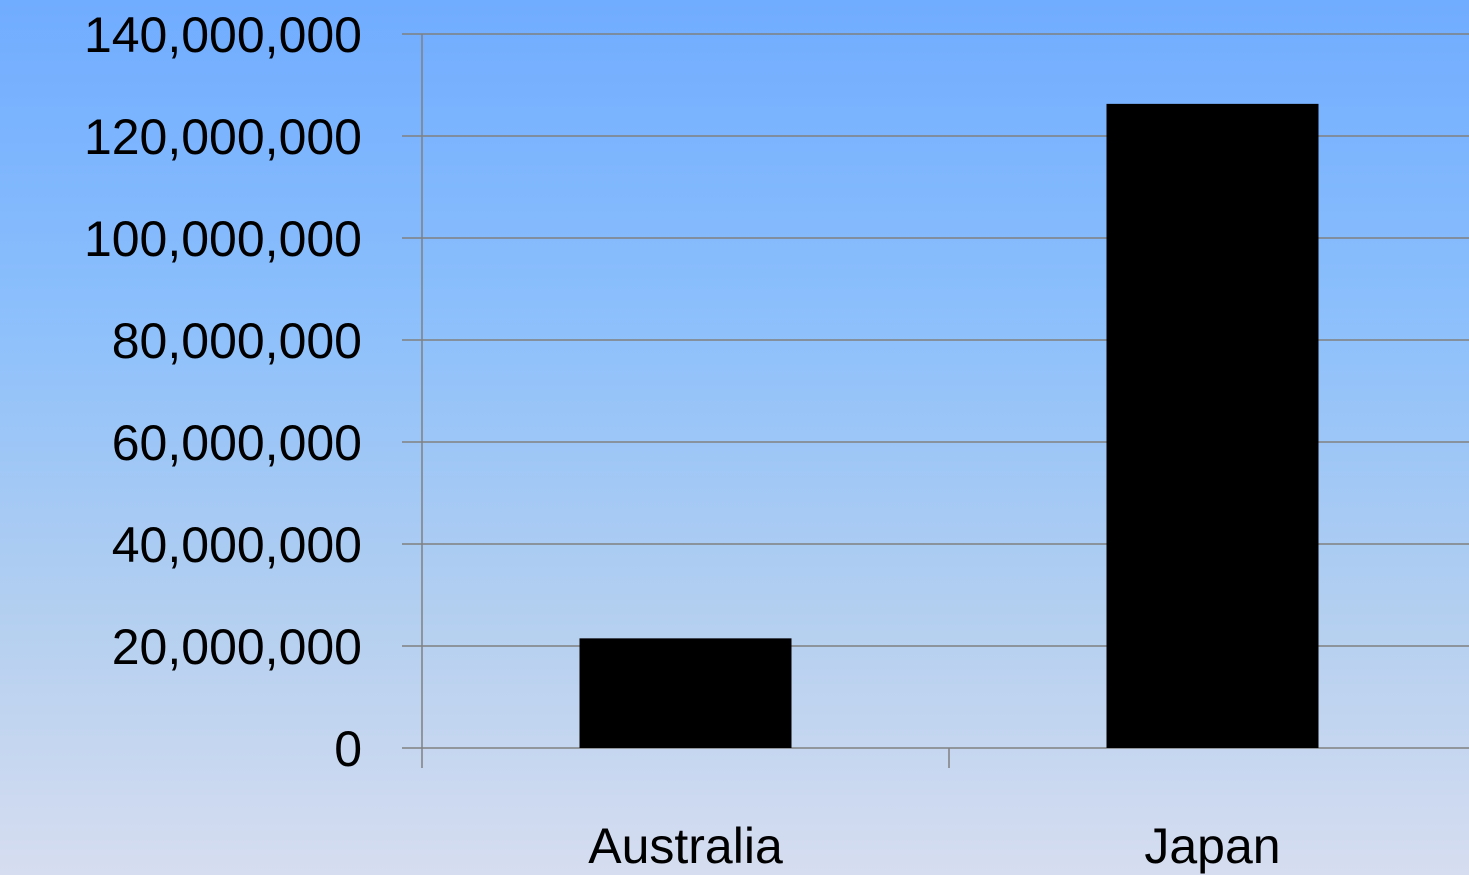 The image size is (1469, 875). What do you see at coordinates (237, 545) in the screenshot?
I see `y-tick-label: 40,000,000` at bounding box center [237, 545].